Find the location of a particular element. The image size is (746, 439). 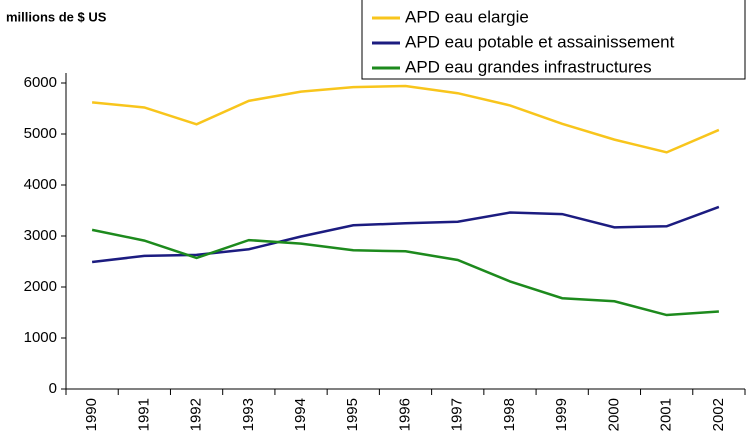

legend-label: APD eau grandes infrastructures is located at coordinates (528, 66).